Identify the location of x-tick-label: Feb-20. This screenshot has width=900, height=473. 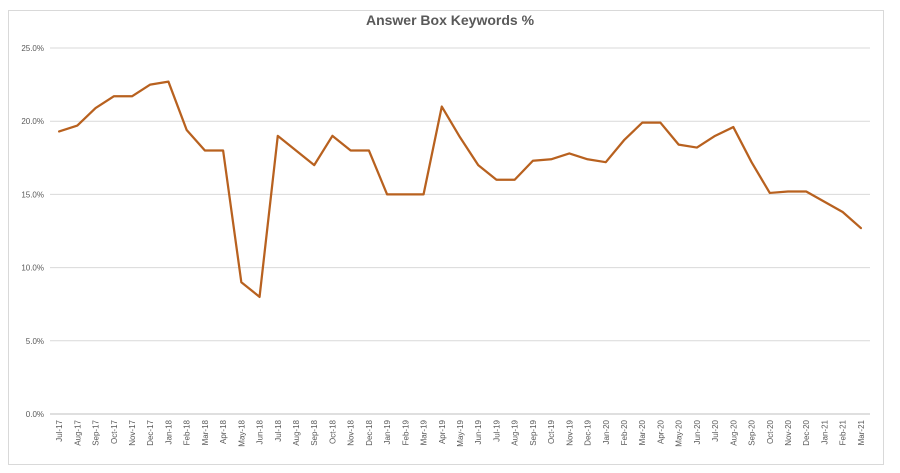
(624, 432).